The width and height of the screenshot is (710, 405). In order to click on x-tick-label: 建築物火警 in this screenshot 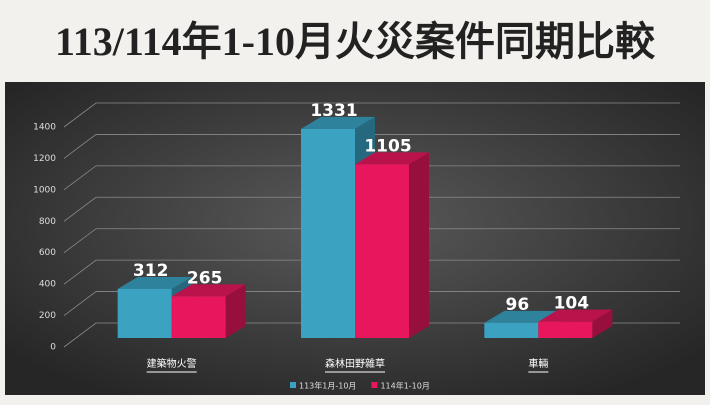, I will do `click(172, 363)`.